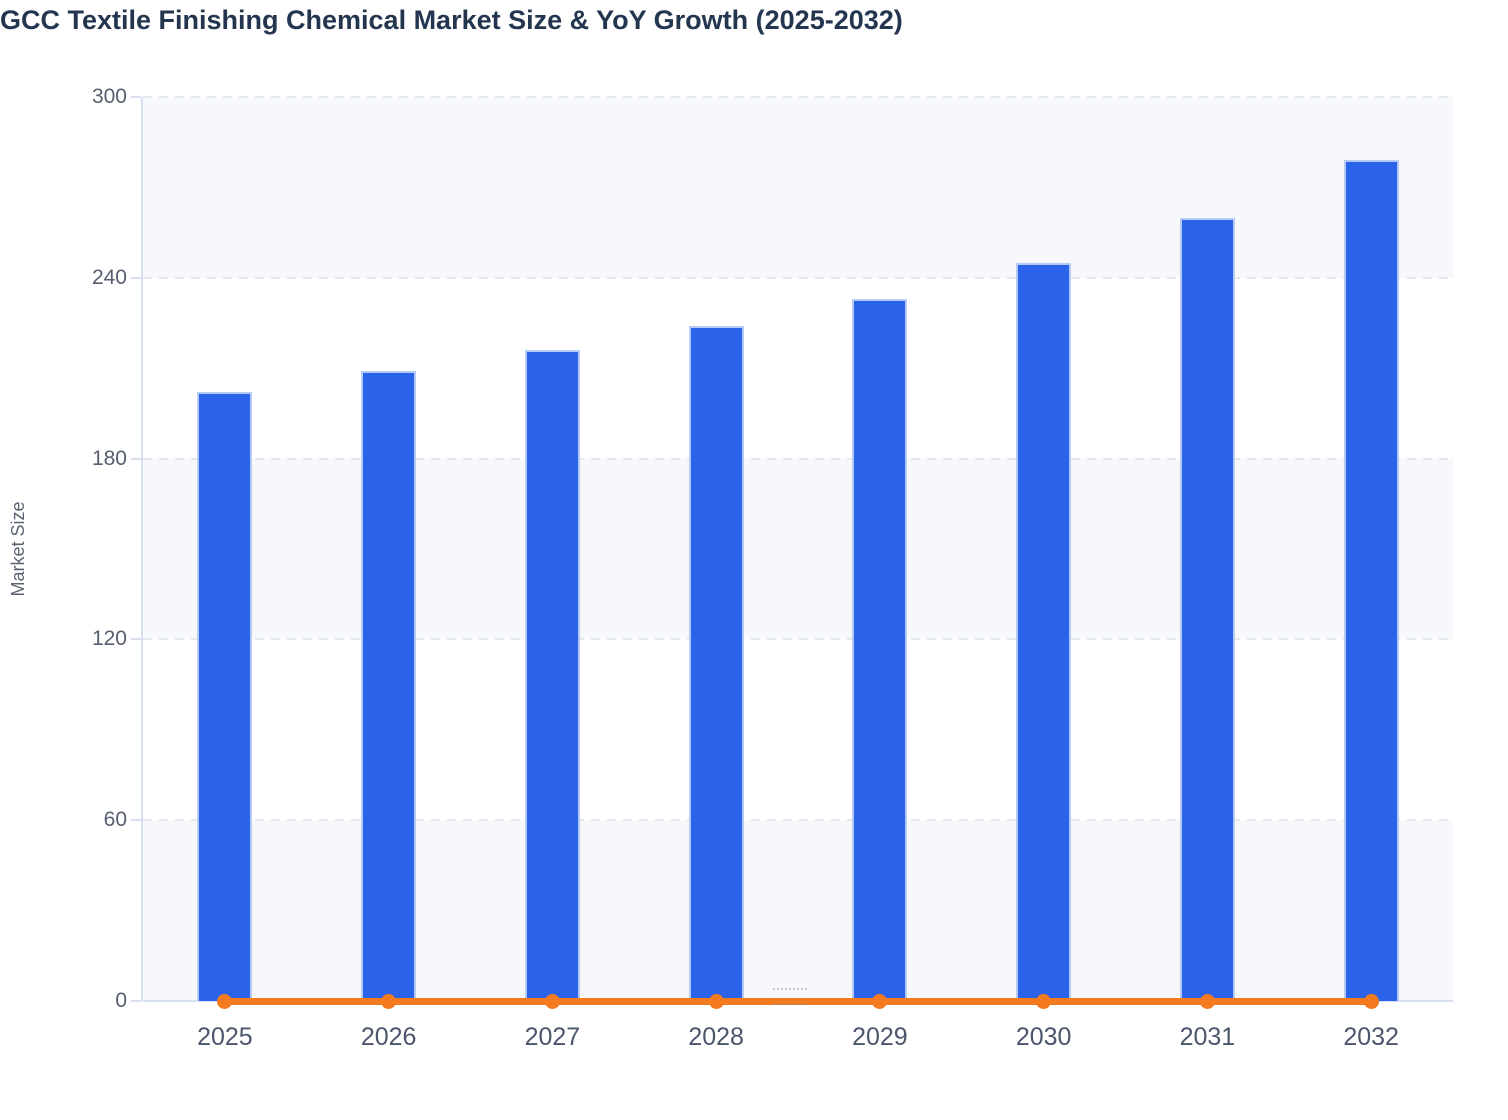 This screenshot has width=1508, height=1120. I want to click on bar-2026, so click(389, 686).